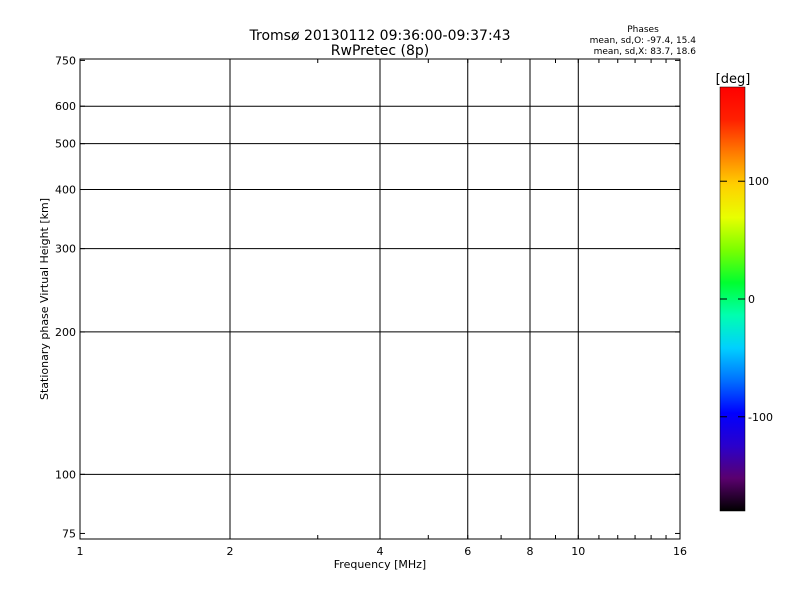 The width and height of the screenshot is (800, 600). I want to click on stats-x-line: mean, sd,X: 83.7, 18.6, so click(645, 52).